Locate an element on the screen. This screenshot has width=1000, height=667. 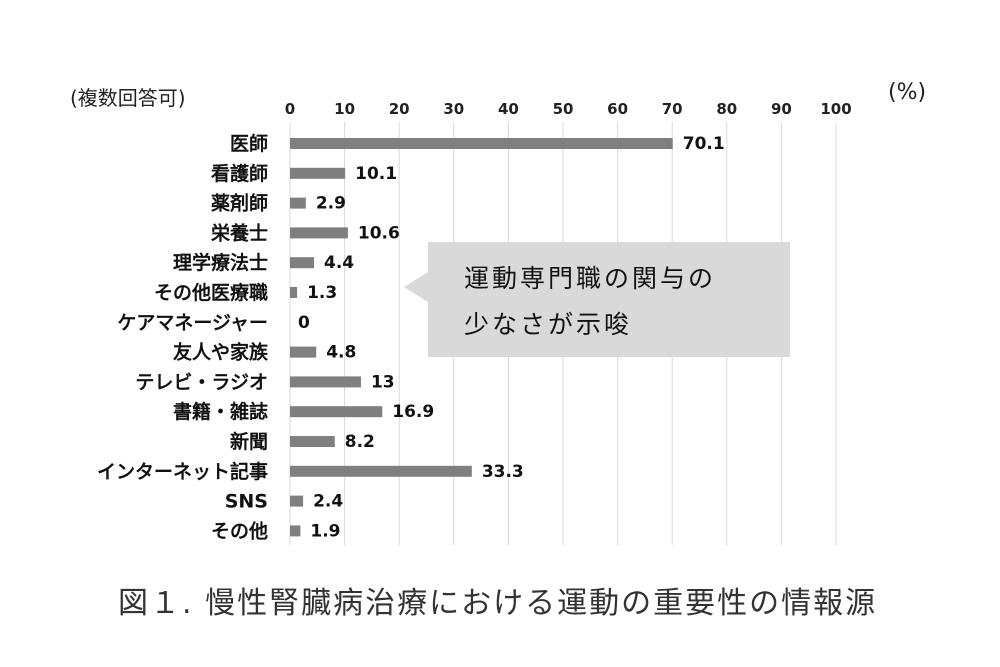
x-tick-label: 70 is located at coordinates (672, 109).